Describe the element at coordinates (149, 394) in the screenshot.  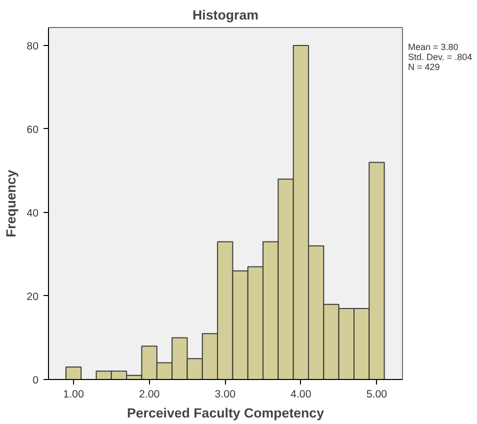
I see `x-tick-label: 2.00` at that location.